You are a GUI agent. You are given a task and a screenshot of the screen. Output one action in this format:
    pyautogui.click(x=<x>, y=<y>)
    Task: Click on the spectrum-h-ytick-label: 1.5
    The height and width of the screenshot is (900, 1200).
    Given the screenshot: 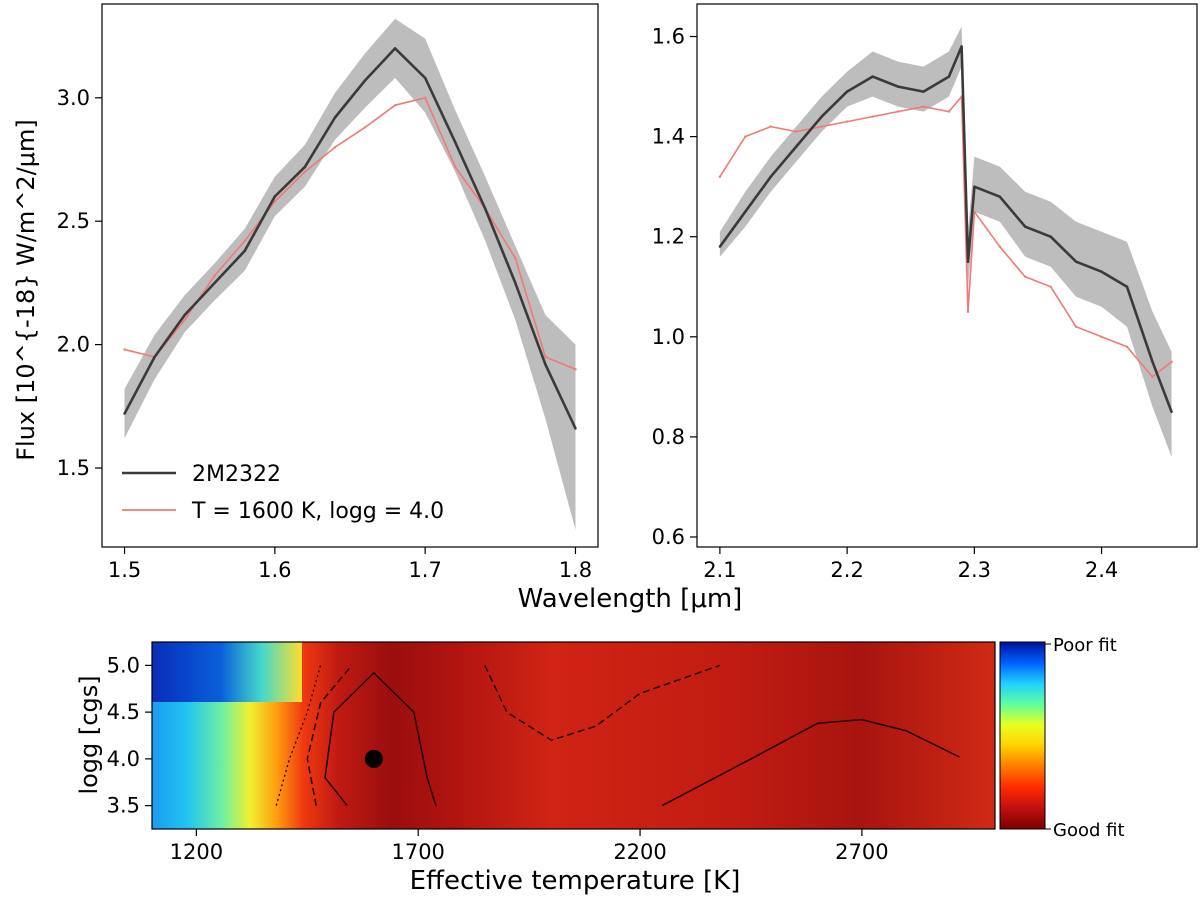 What is the action you would take?
    pyautogui.click(x=73, y=468)
    